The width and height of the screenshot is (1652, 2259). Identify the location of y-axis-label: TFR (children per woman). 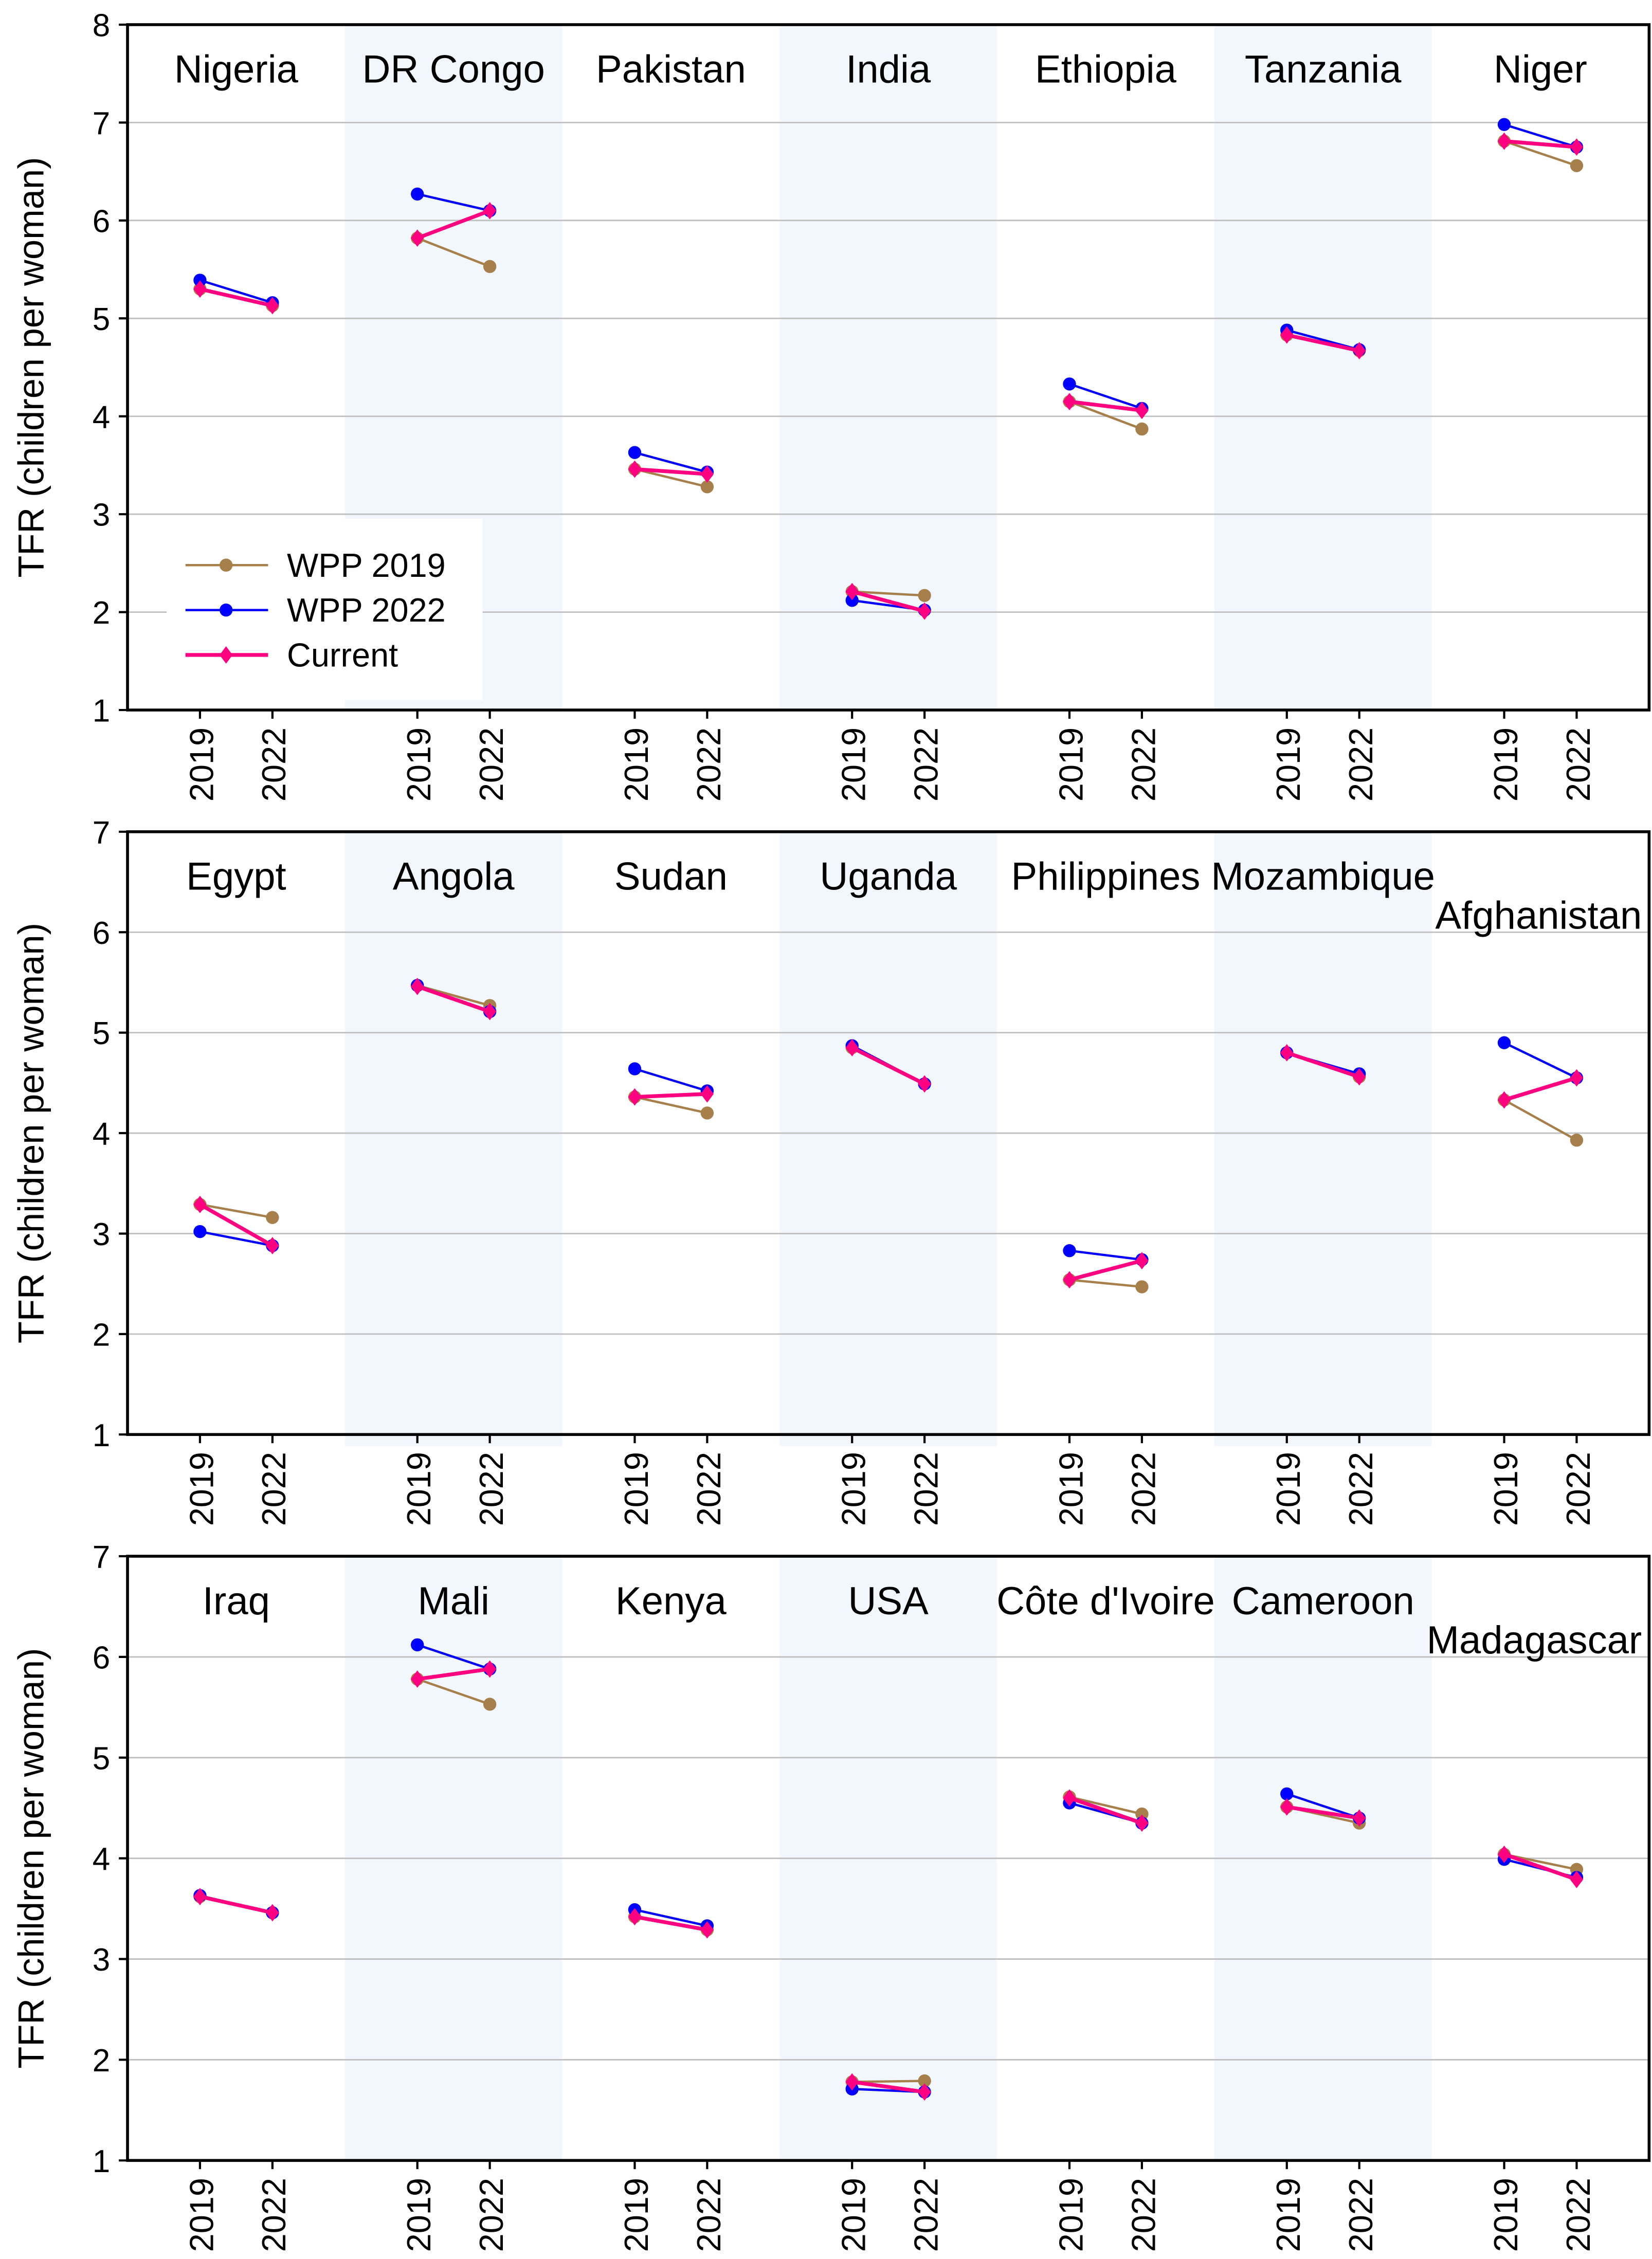
(31, 1133).